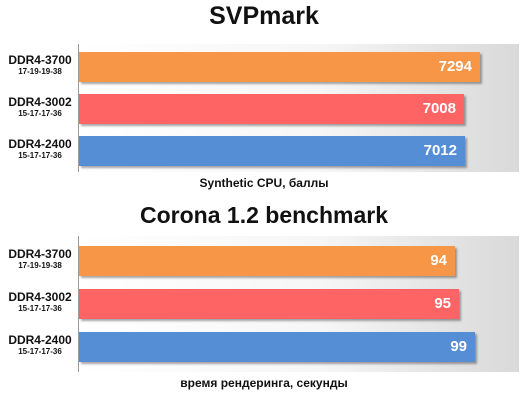 This screenshot has width=528, height=400. I want to click on data-label: 7012, so click(440, 150).